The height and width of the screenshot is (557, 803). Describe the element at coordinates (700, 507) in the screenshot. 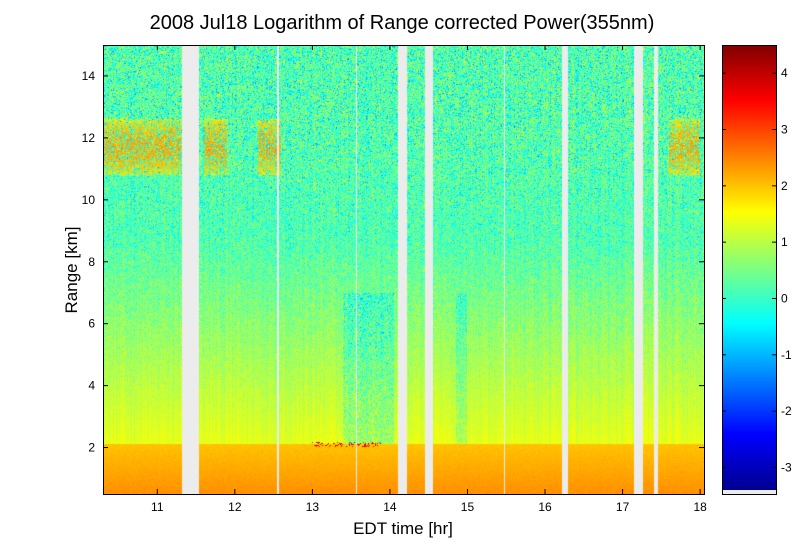

I see `x-tick-label: 18` at that location.